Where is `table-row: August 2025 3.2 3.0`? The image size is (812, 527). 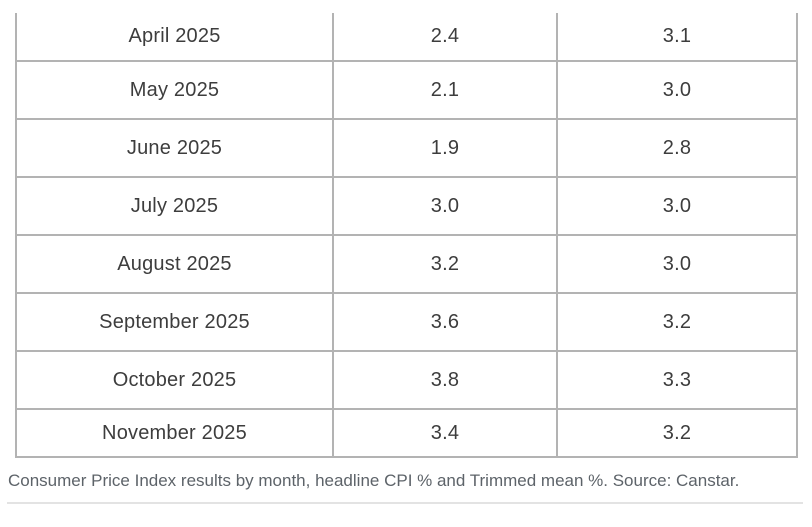
table-row: August 2025 3.2 3.0 is located at coordinates (406, 264).